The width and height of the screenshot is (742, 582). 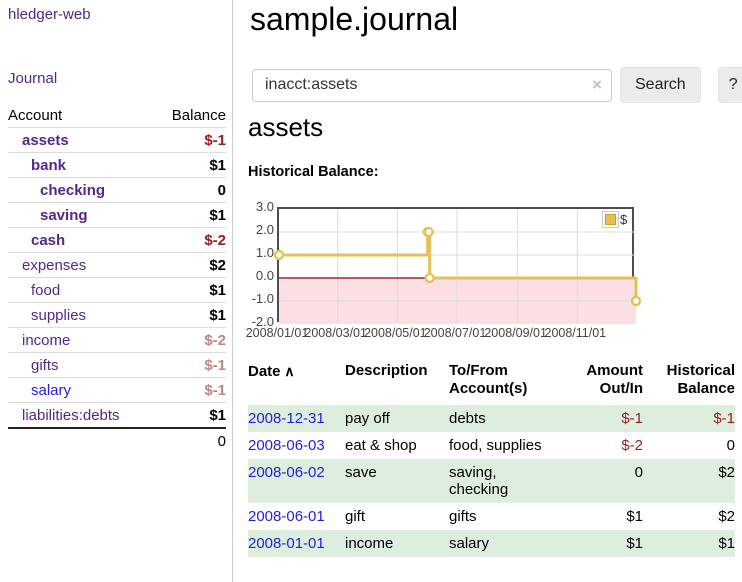 I want to click on account-row: food $1, so click(x=117, y=290).